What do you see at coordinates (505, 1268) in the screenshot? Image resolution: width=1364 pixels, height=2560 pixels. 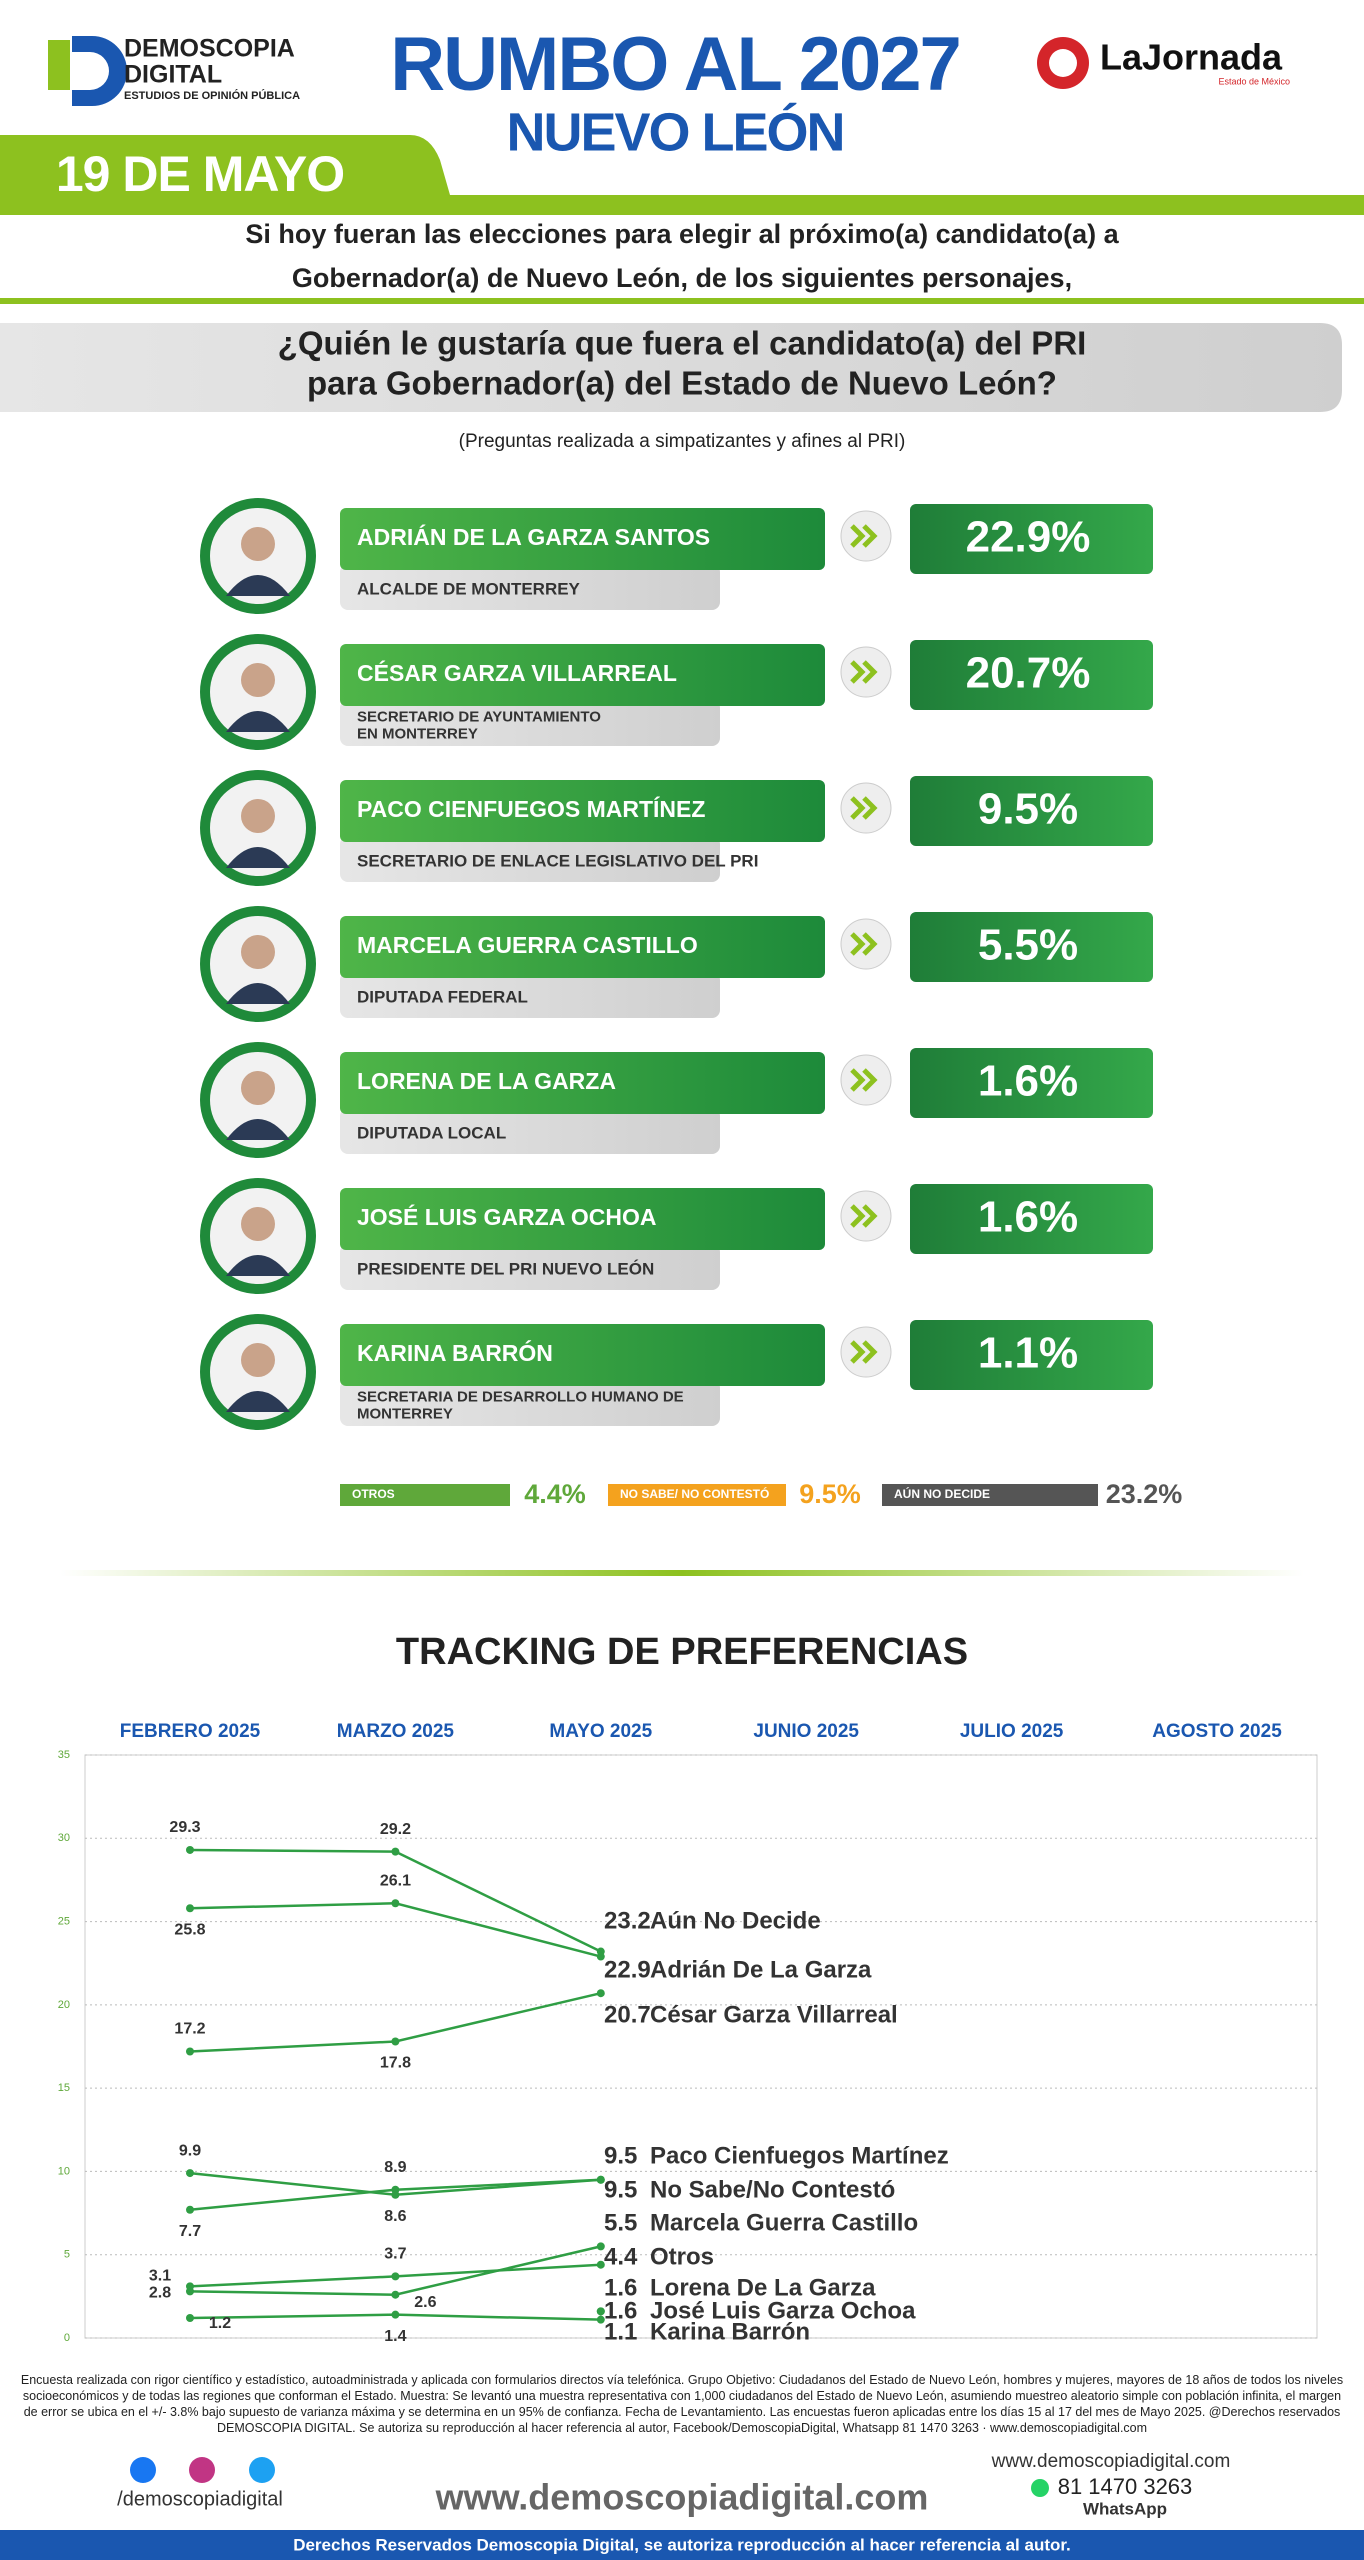 I see `candidate-role: PRESIDENTE DEL PRI NUEVO LEÓN` at bounding box center [505, 1268].